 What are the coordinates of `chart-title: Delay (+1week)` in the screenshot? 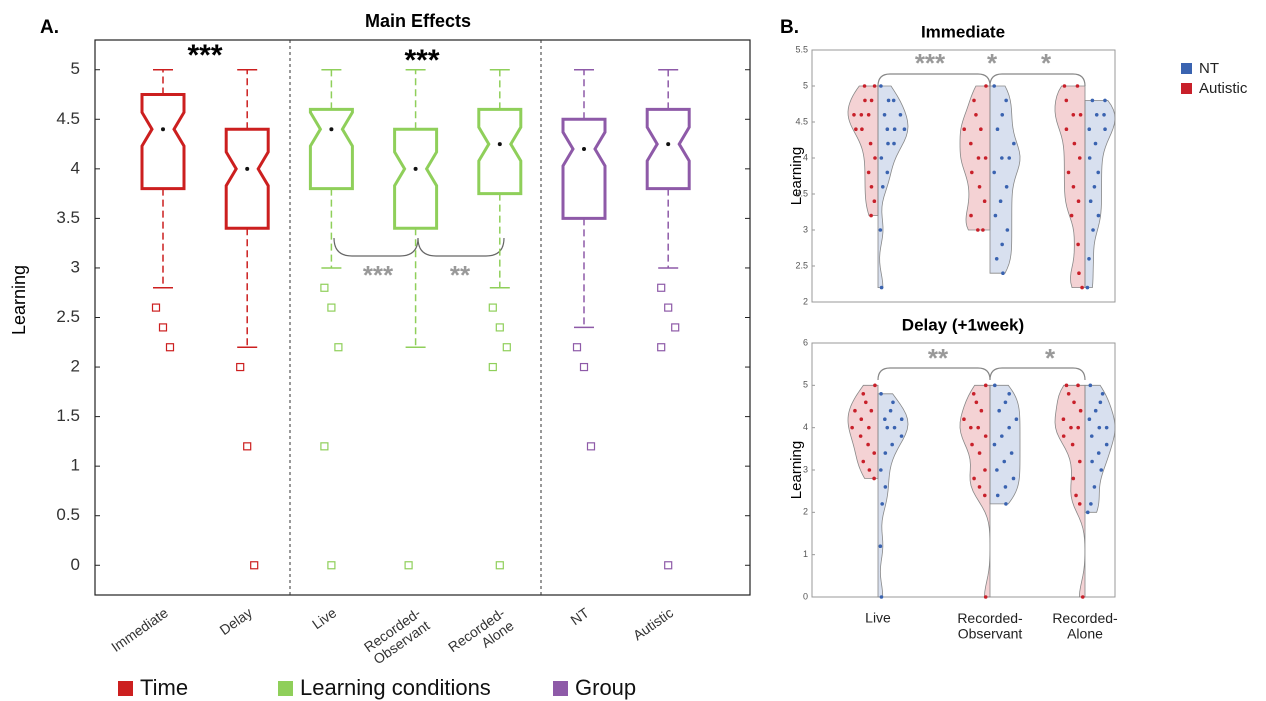 It's located at (963, 324).